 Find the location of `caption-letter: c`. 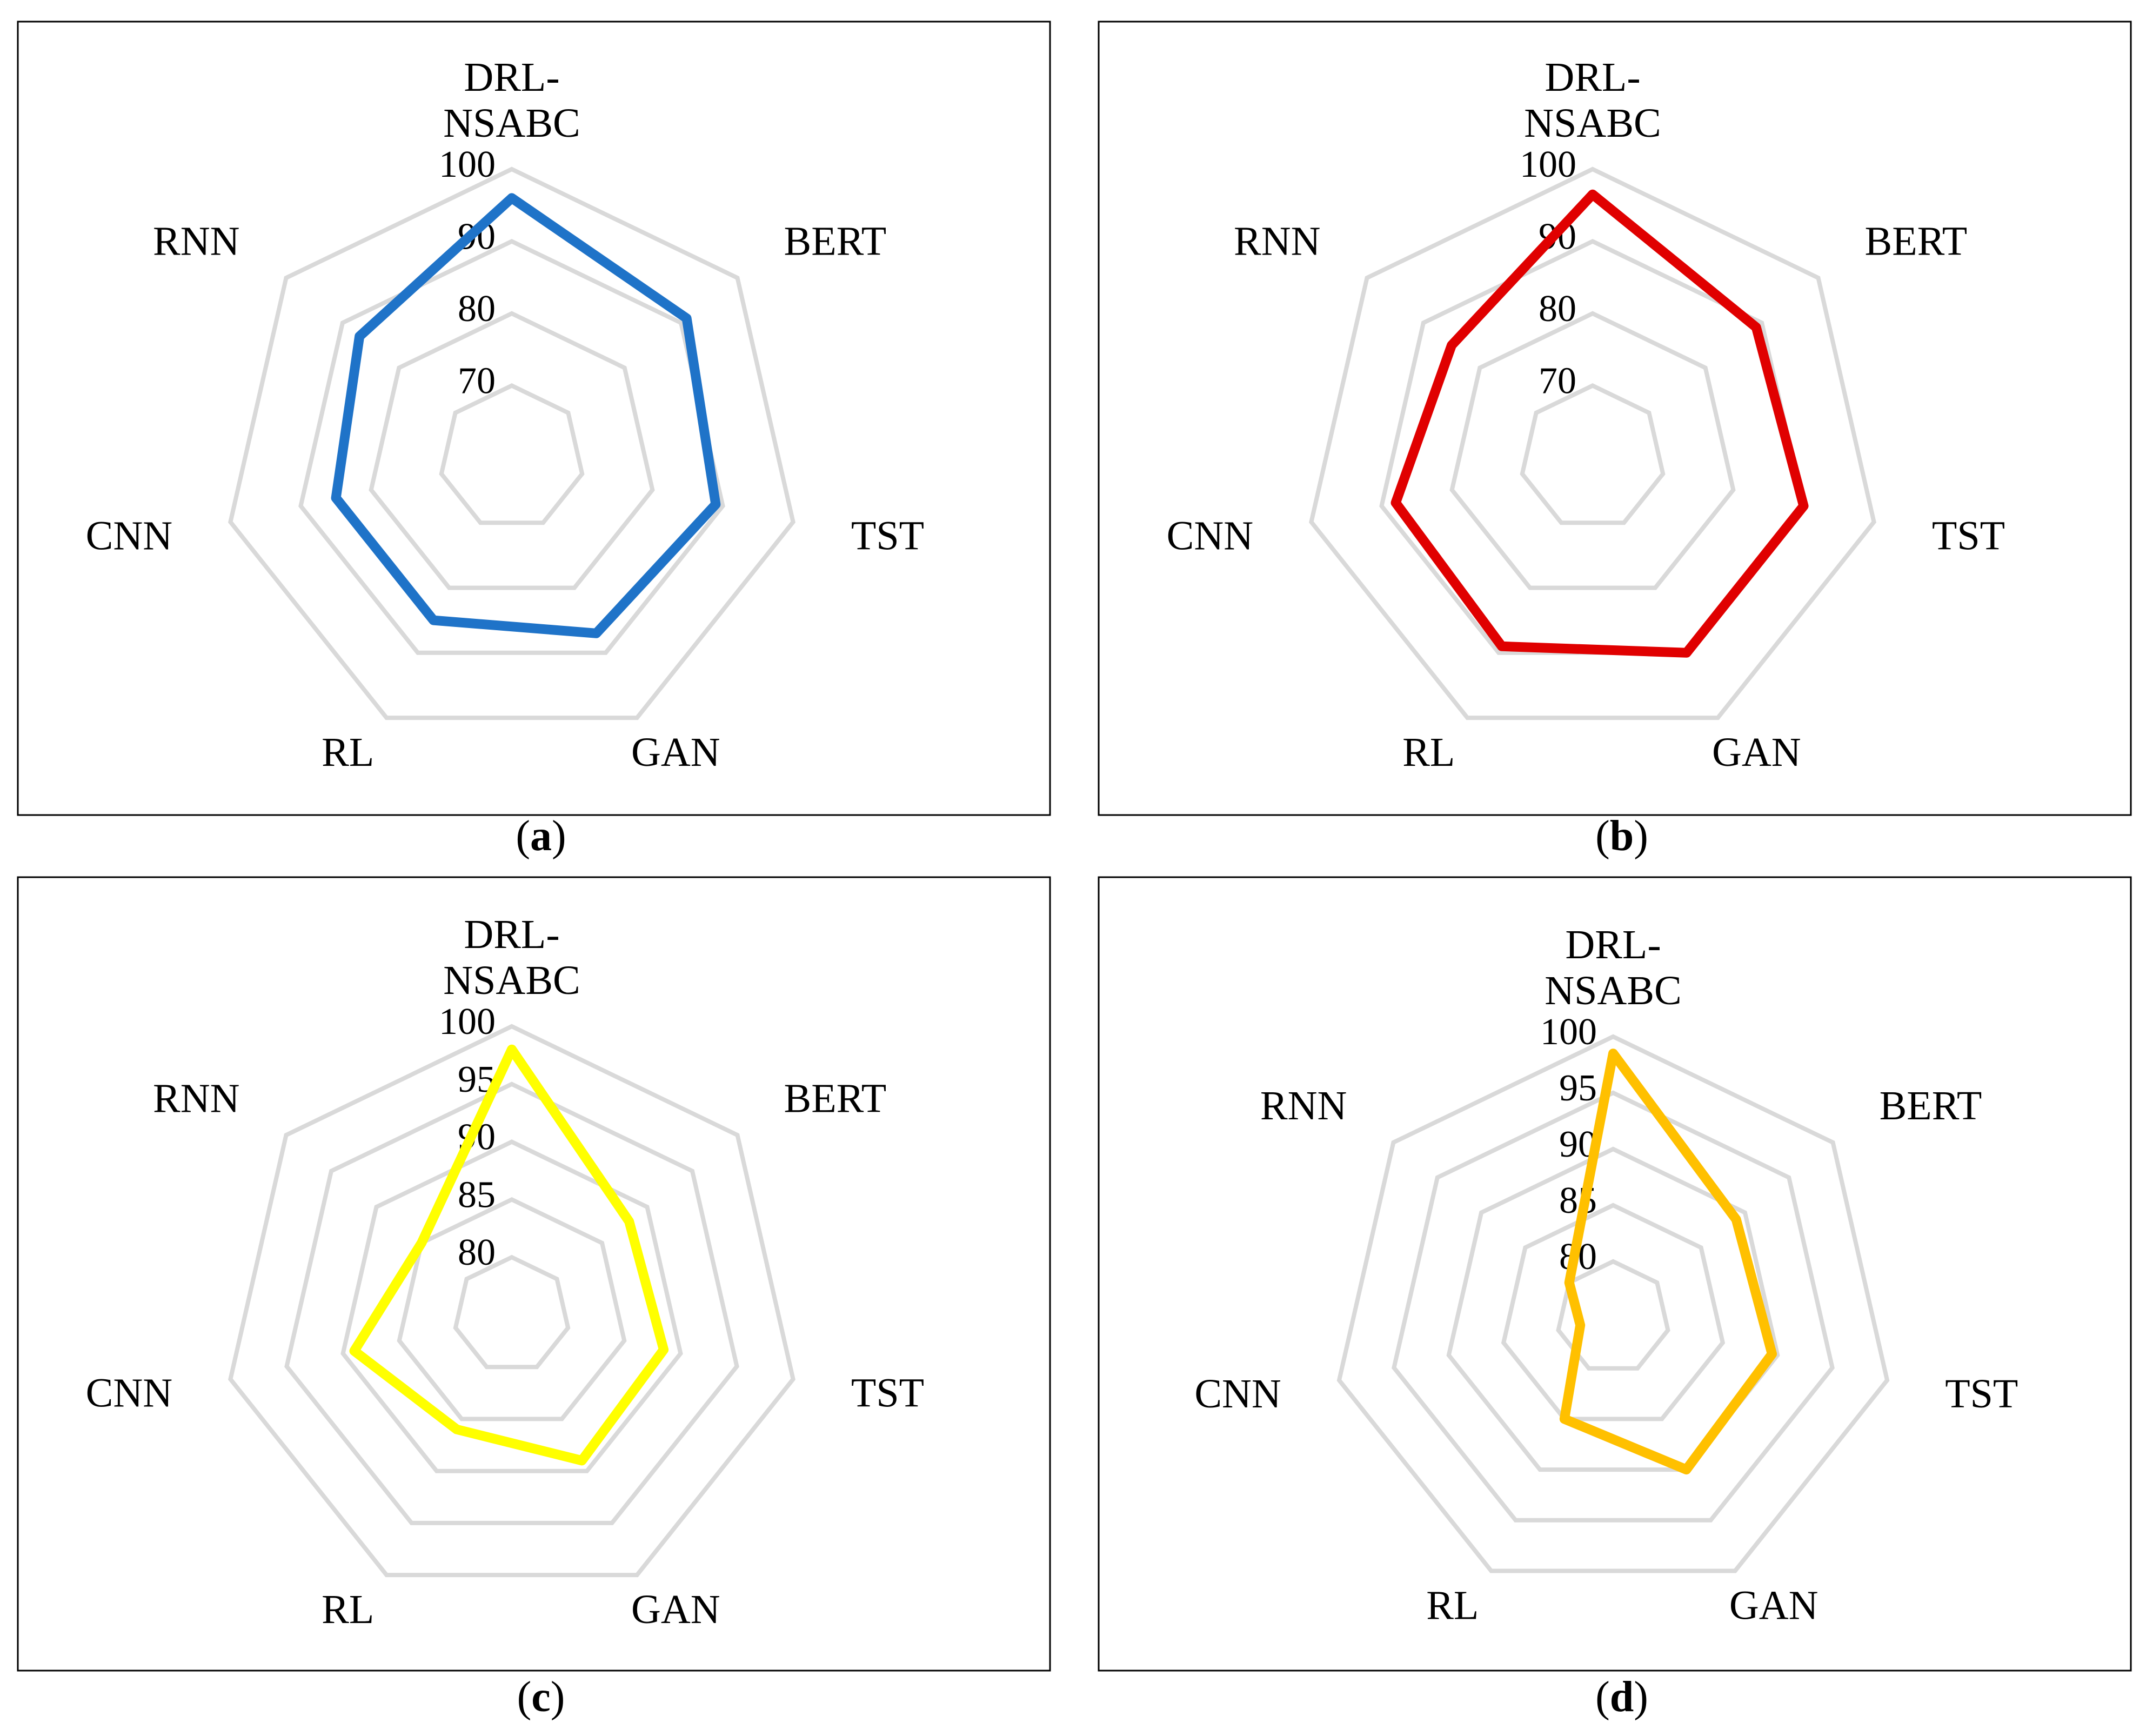

caption-letter: c is located at coordinates (541, 1697).